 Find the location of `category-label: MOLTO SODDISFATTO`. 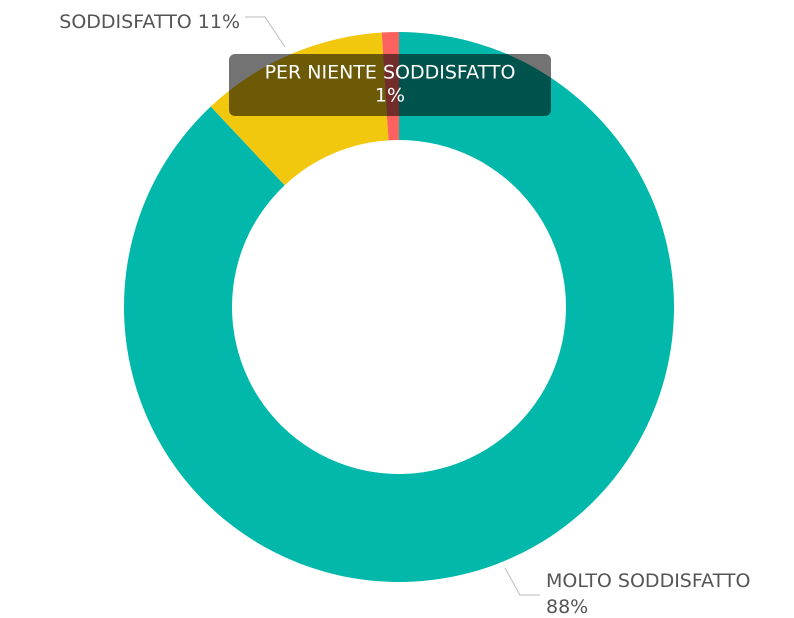

category-label: MOLTO SODDISFATTO is located at coordinates (648, 581).